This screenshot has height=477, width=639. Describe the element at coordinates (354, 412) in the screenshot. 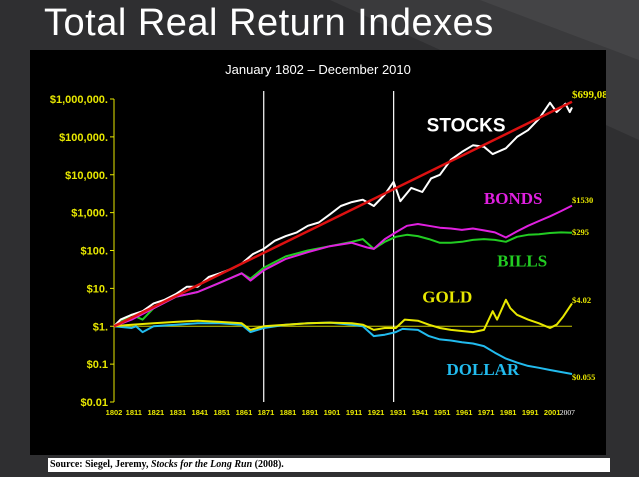

I see `x-tick-label: 1911` at that location.